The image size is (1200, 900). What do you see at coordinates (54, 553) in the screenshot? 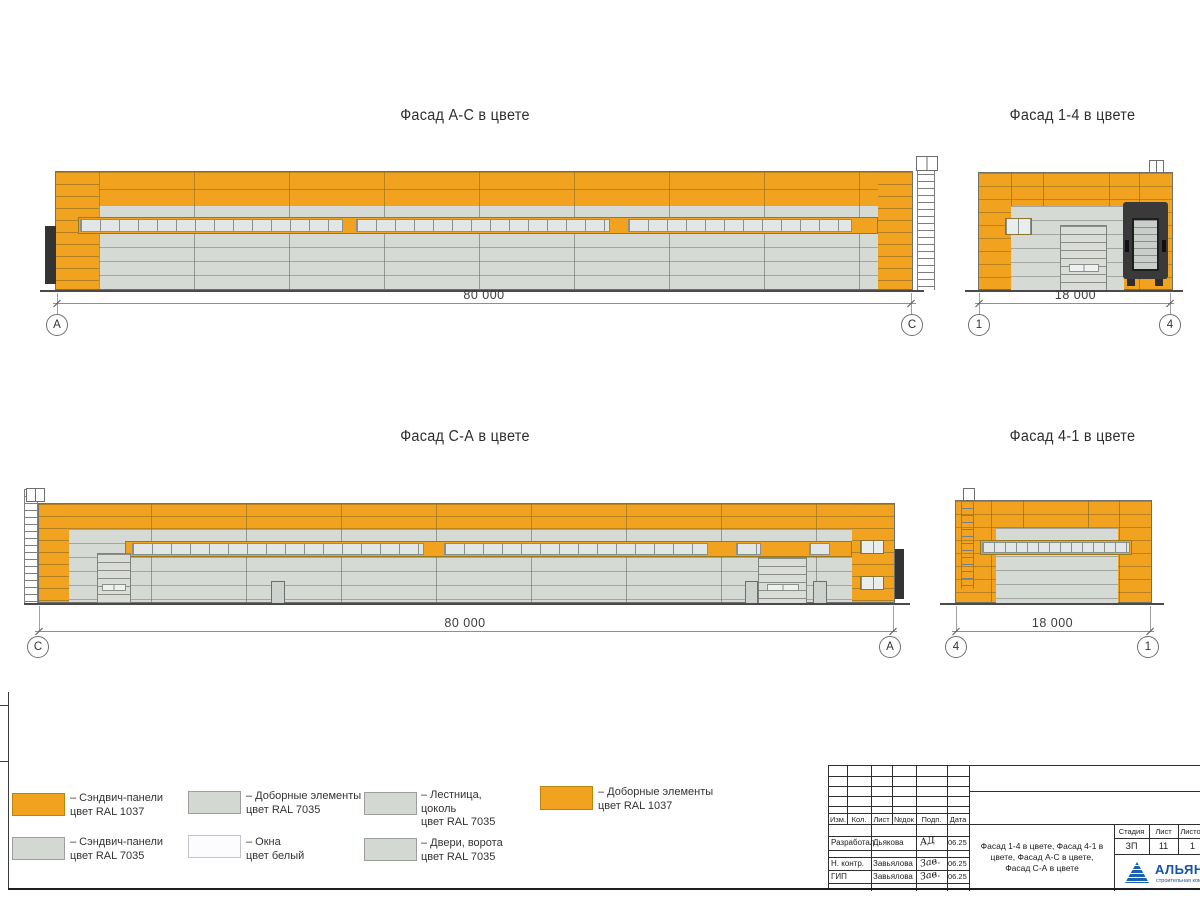
I see `orange-corner-strip-left` at bounding box center [54, 553].